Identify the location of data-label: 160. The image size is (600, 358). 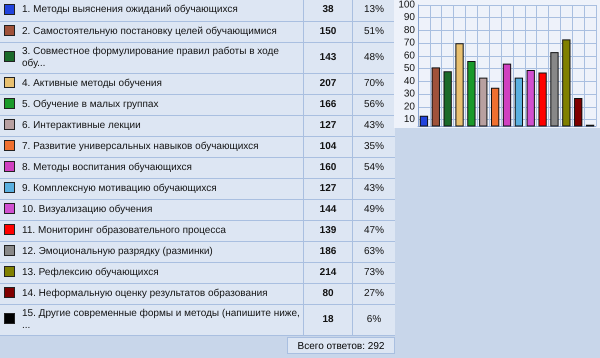
(328, 167).